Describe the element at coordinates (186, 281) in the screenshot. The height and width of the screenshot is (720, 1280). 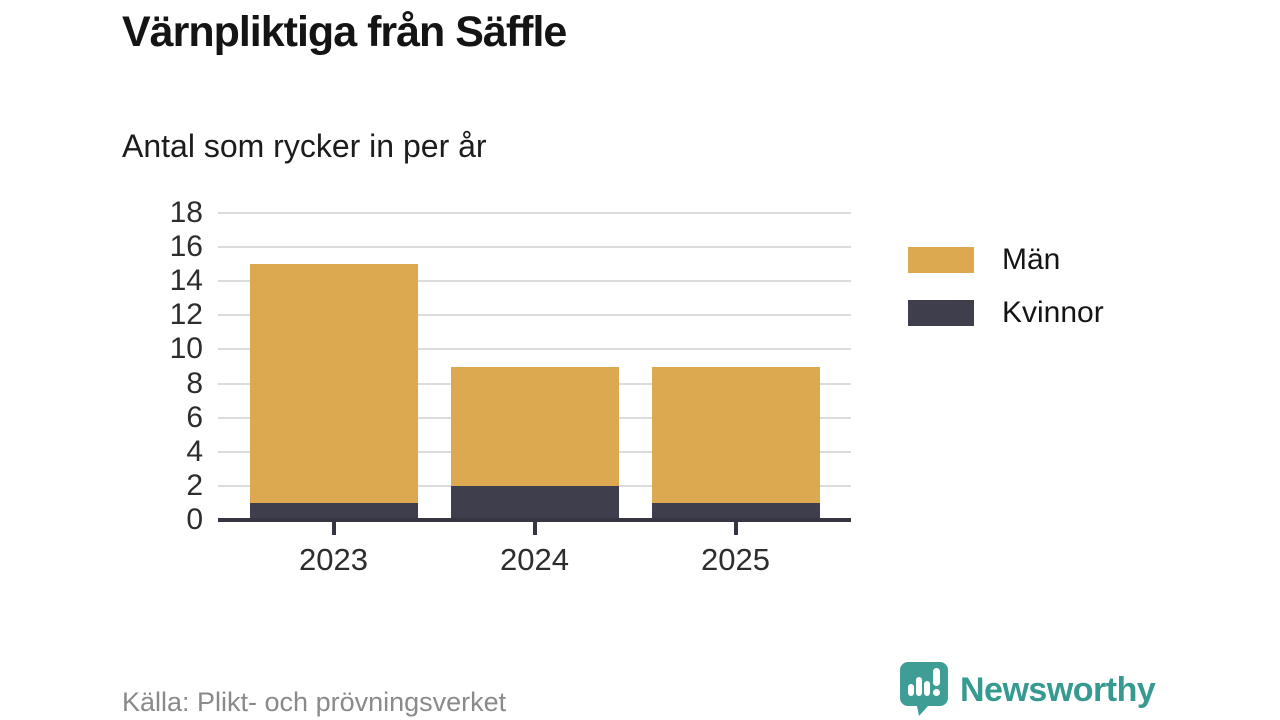
I see `y-axis-label: 14` at that location.